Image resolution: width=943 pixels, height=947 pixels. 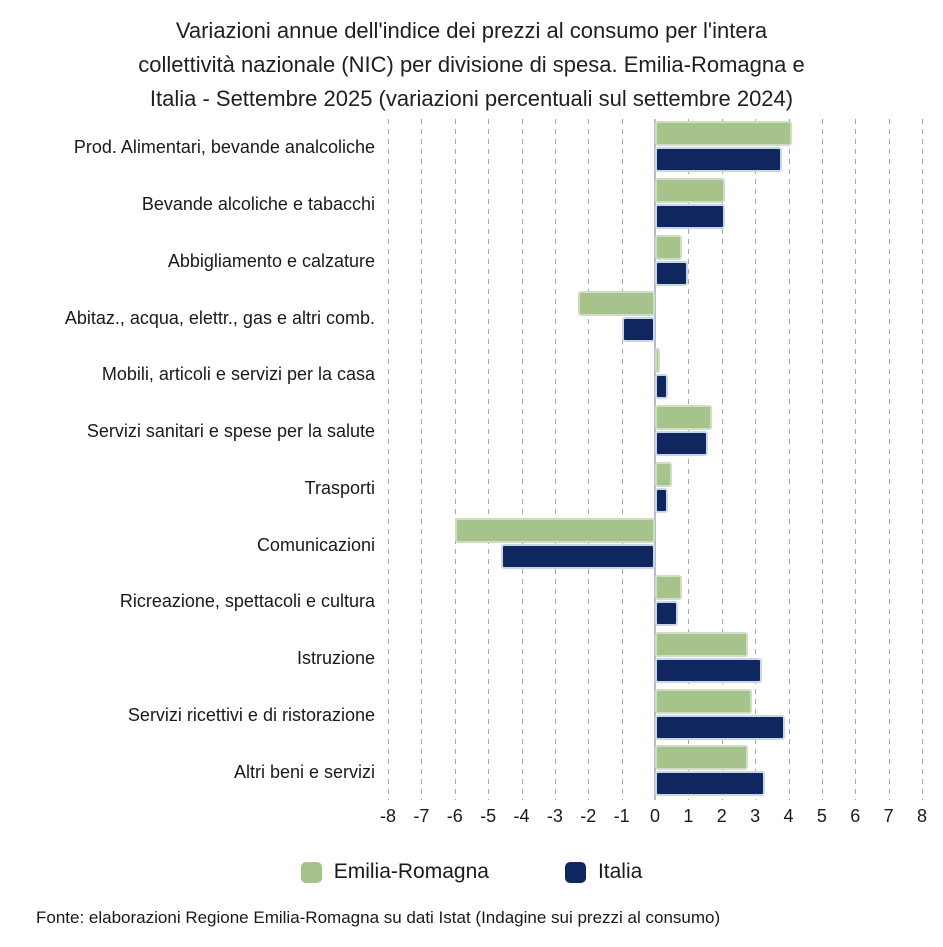 I want to click on x-tick-label: -5, so click(x=488, y=816).